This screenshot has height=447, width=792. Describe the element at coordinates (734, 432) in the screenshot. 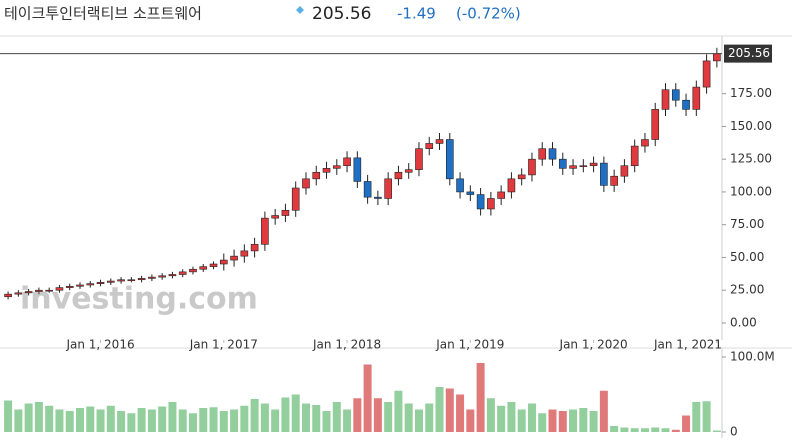

I see `volume-tick-label: 0` at that location.